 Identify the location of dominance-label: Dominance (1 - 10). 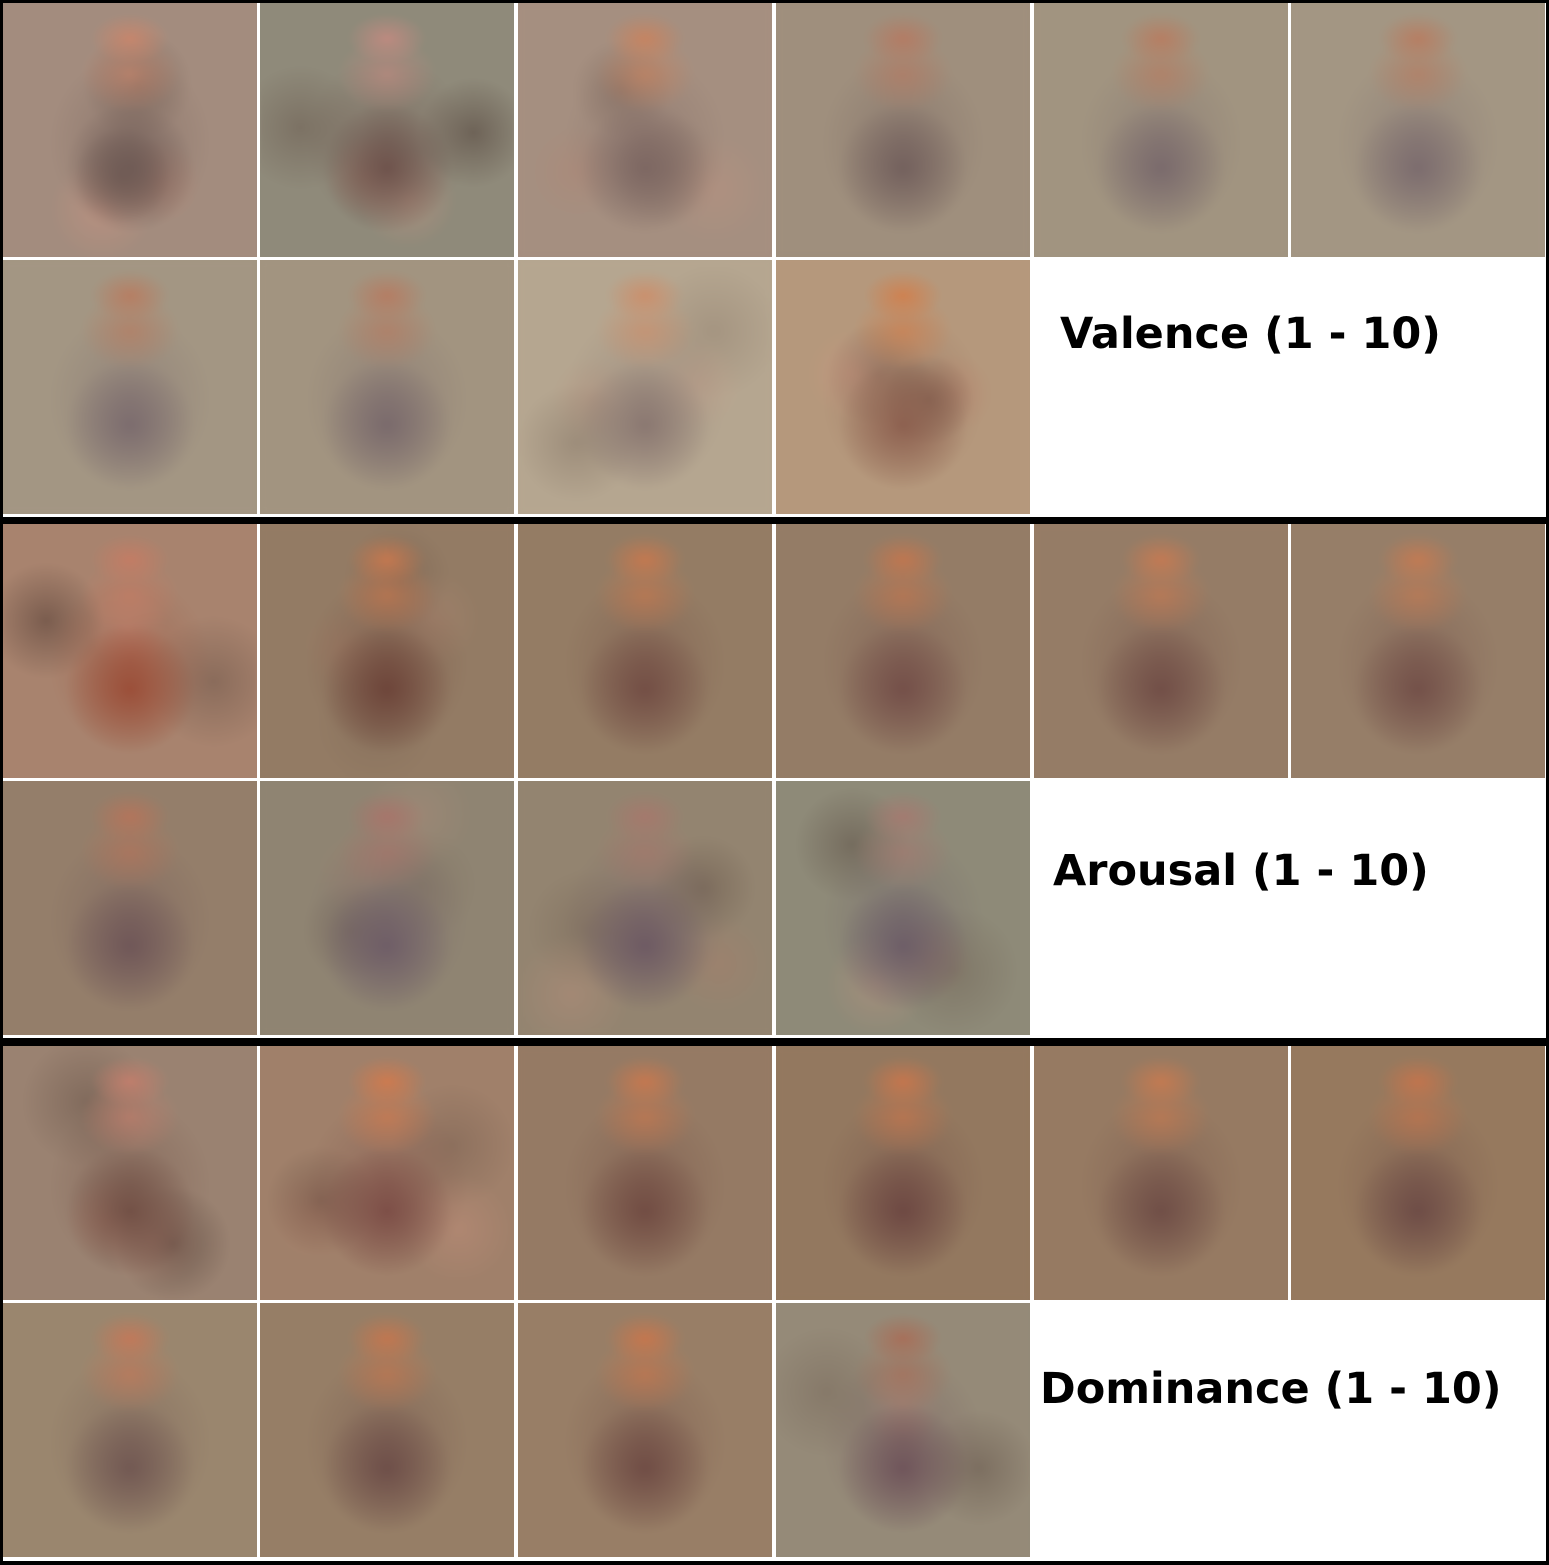
(1271, 1389).